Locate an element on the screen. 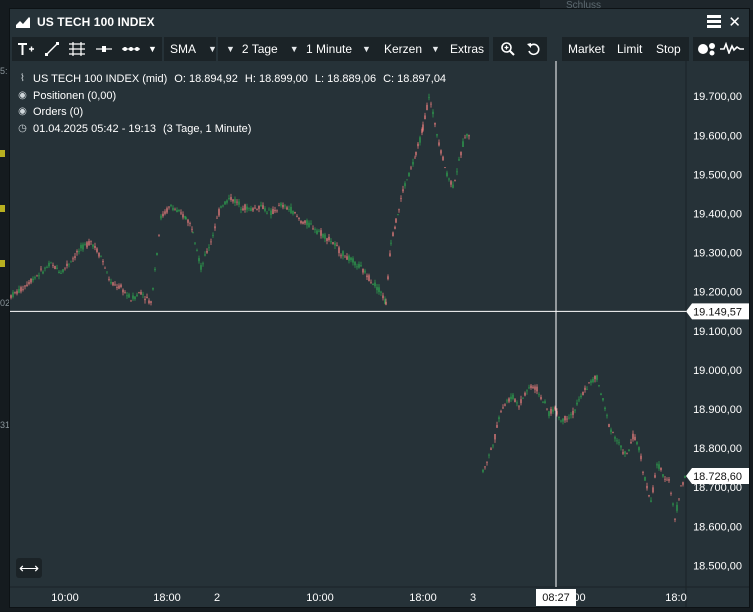 The height and width of the screenshot is (612, 753). indicator-wave-icon is located at coordinates (732, 48).